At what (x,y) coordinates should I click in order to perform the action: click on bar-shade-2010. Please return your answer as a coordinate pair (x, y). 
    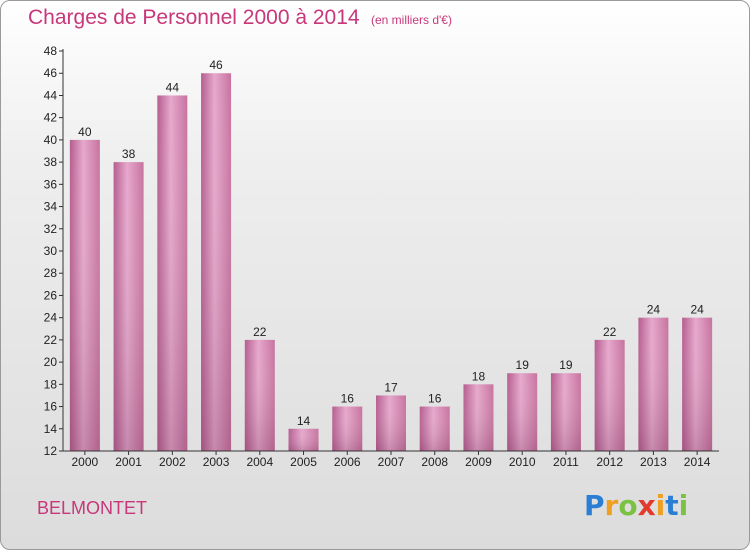
    Looking at the image, I should click on (522, 412).